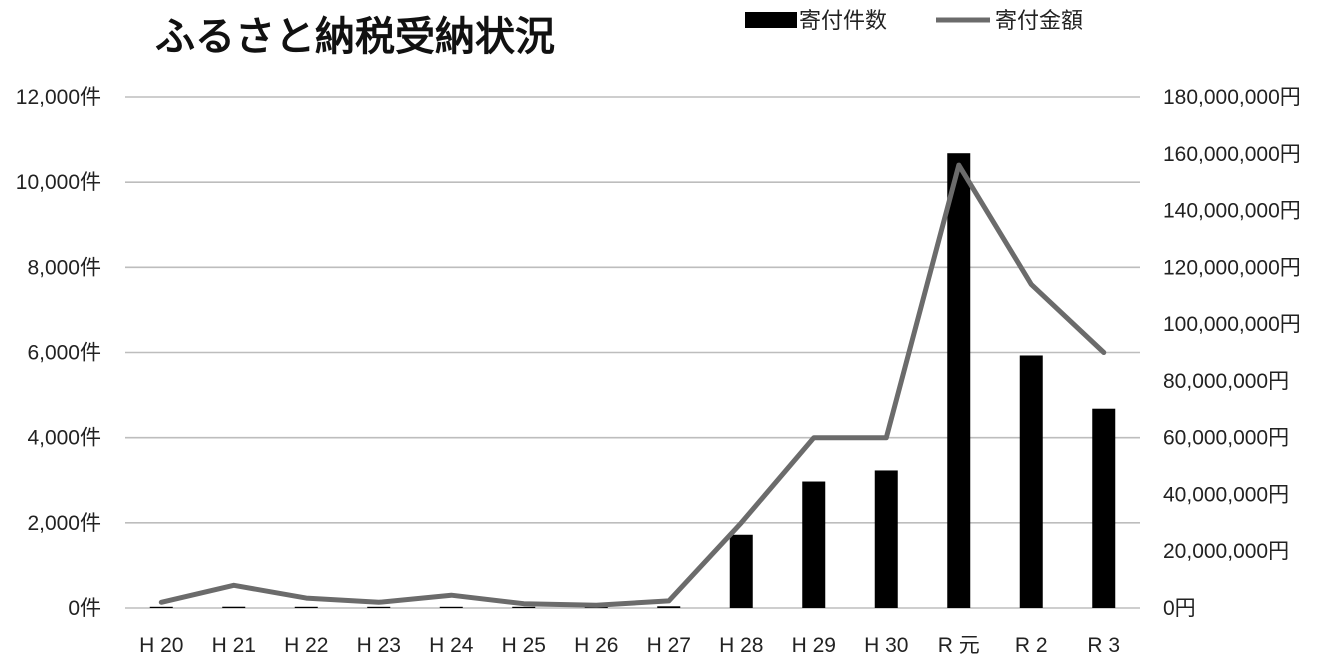 Image resolution: width=1328 pixels, height=659 pixels. I want to click on x-tick-label: R 2, so click(1031, 645).